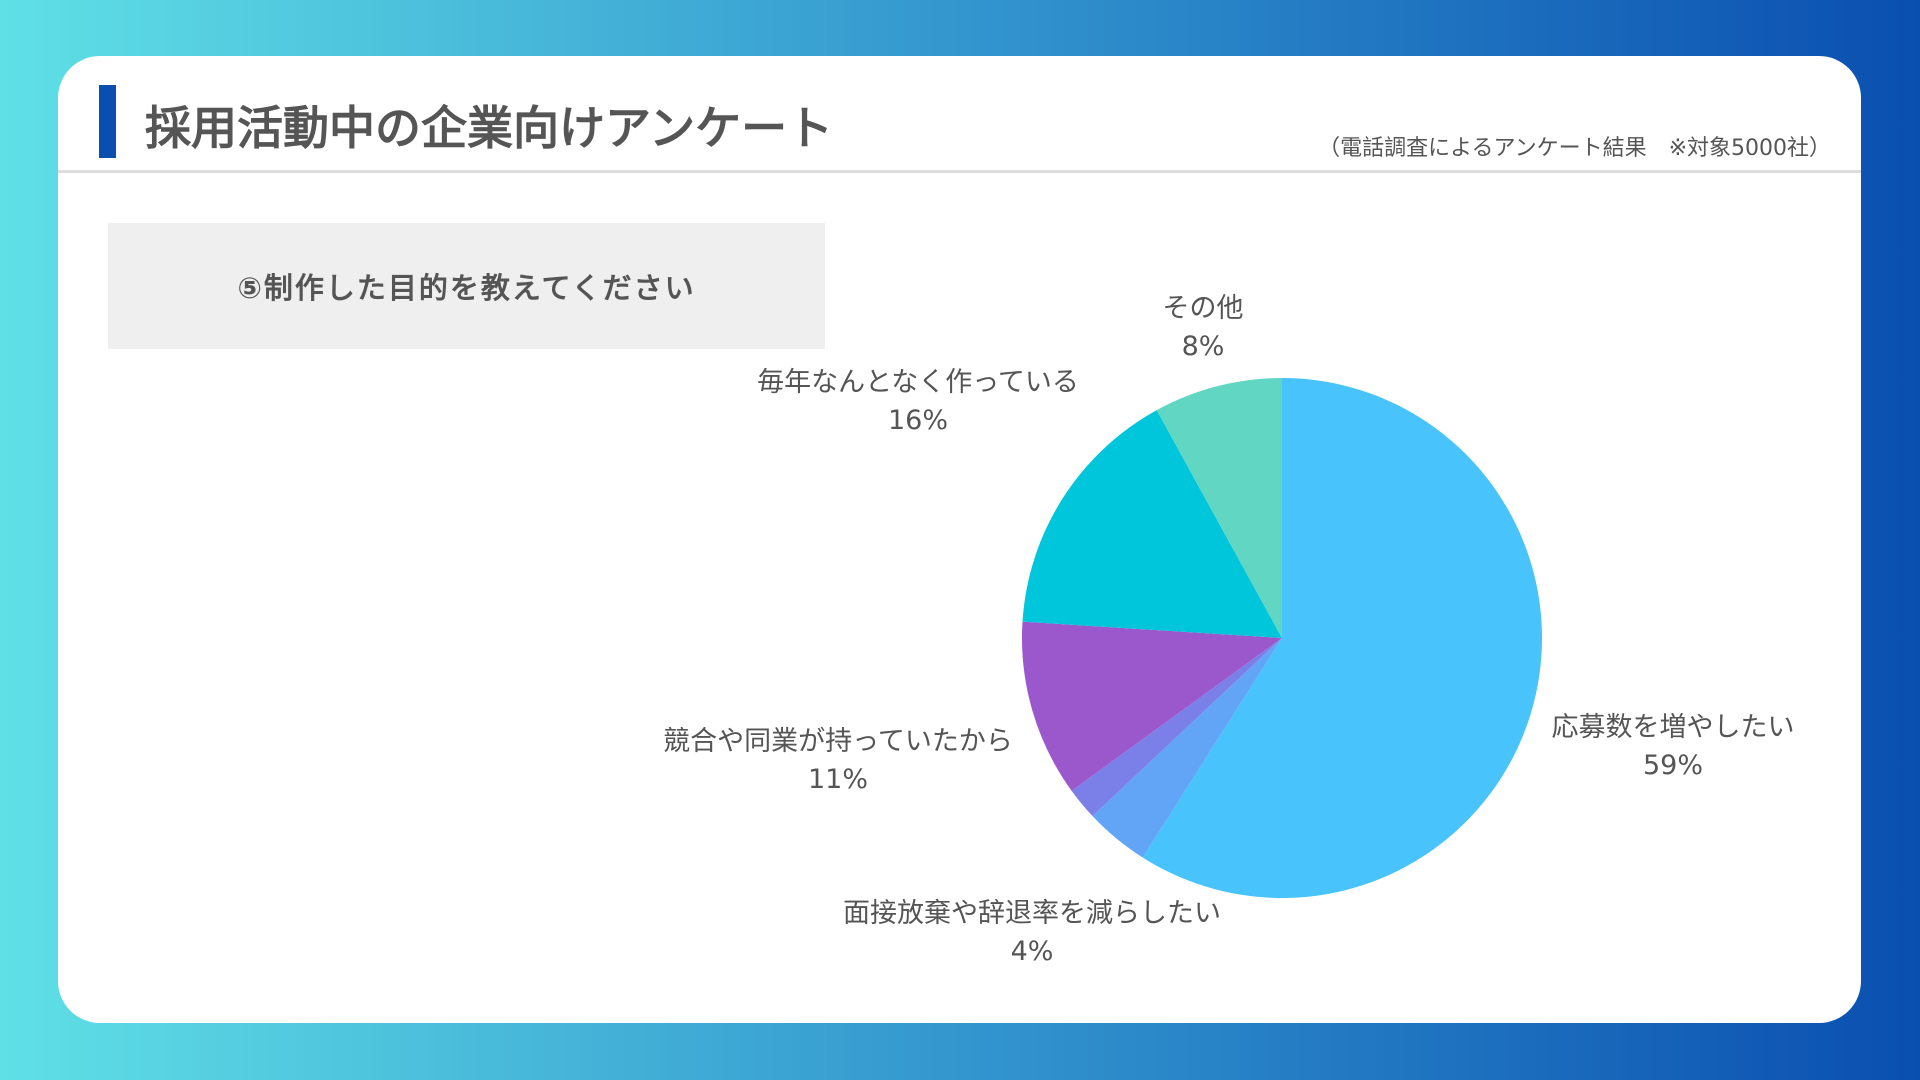  Describe the element at coordinates (1203, 308) in the screenshot. I see `slice-category-label: その他` at that location.